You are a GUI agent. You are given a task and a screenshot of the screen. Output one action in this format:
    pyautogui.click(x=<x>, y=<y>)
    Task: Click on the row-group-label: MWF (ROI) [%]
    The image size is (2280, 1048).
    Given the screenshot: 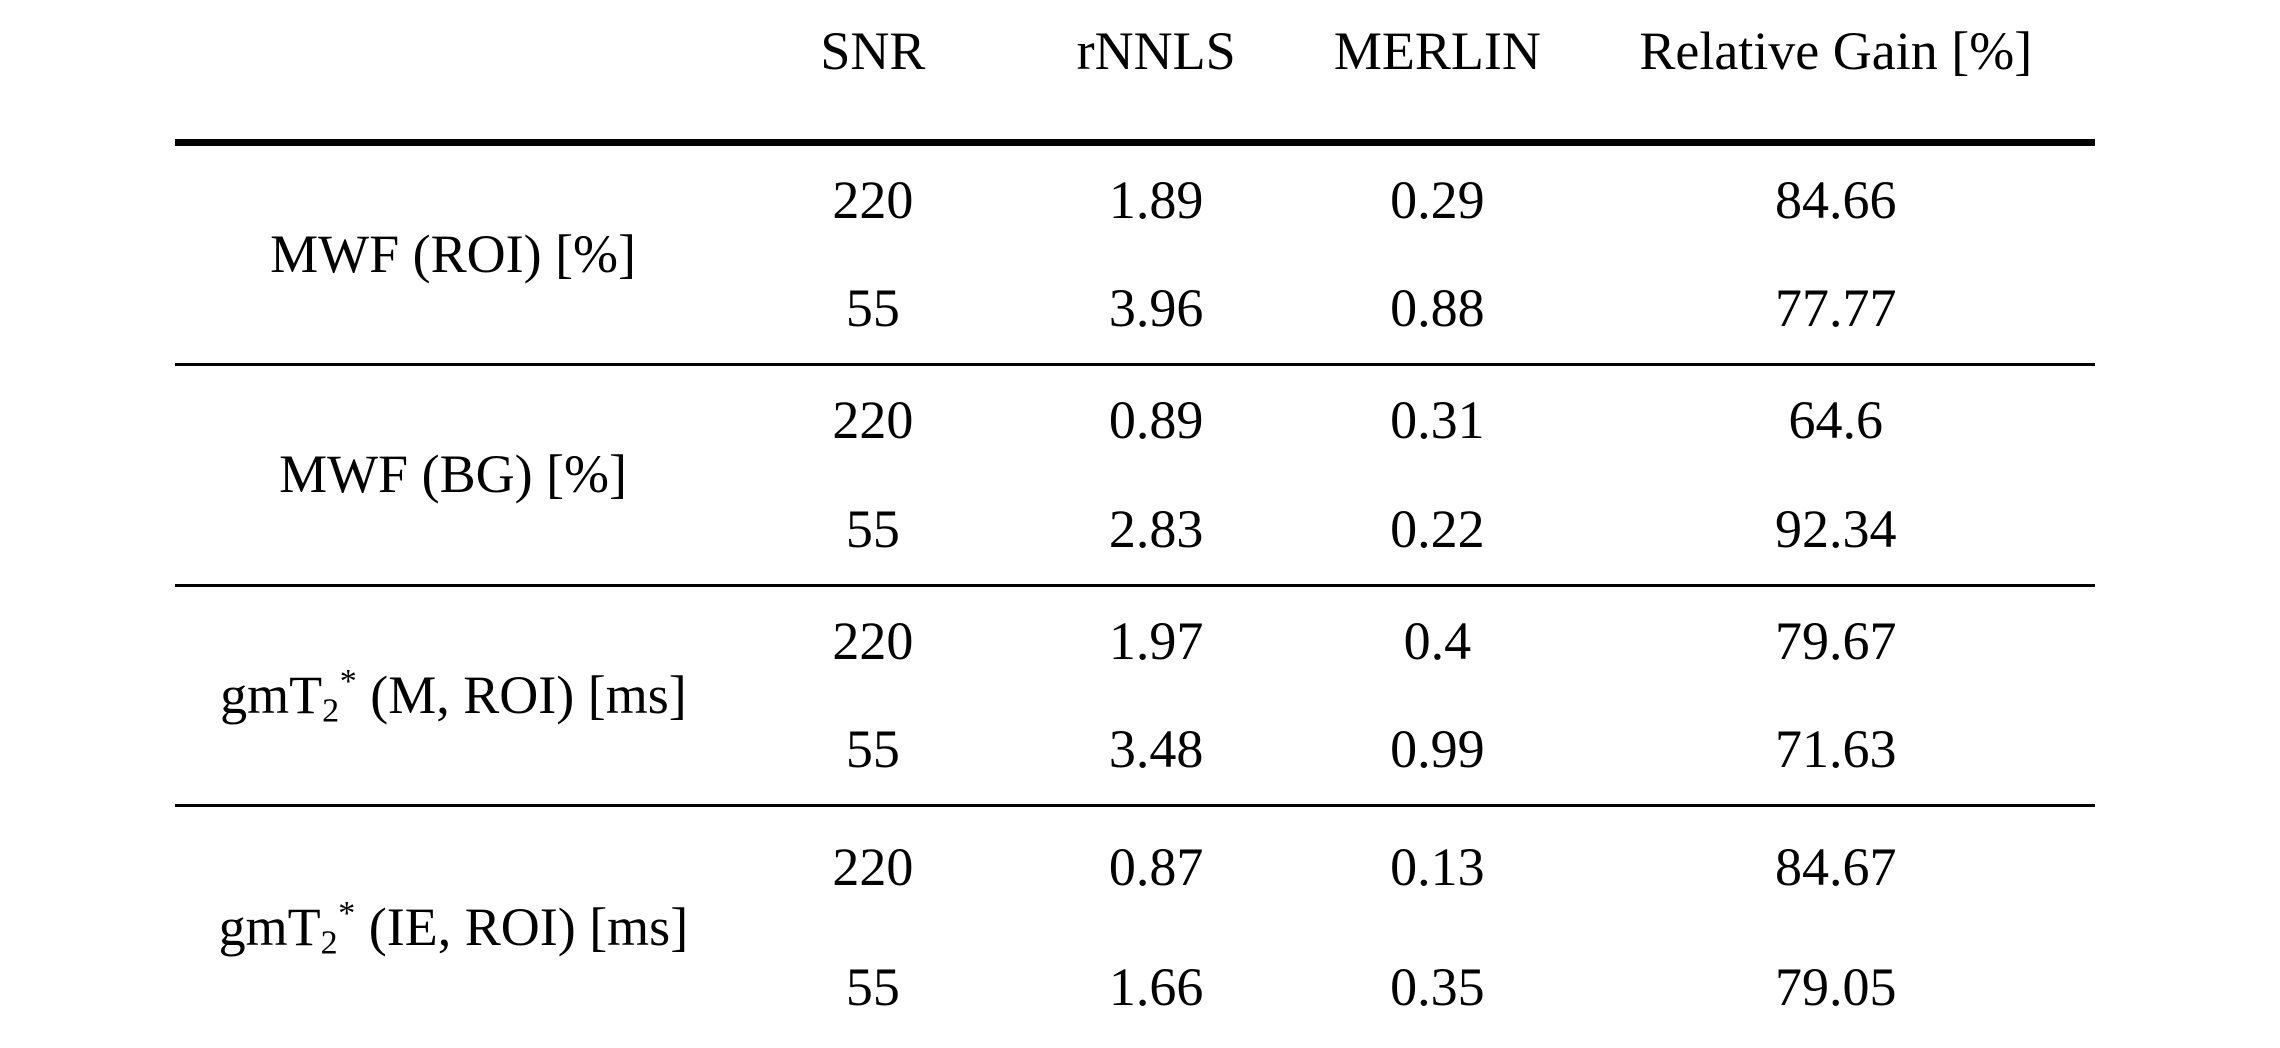 What is the action you would take?
    pyautogui.click(x=453, y=254)
    